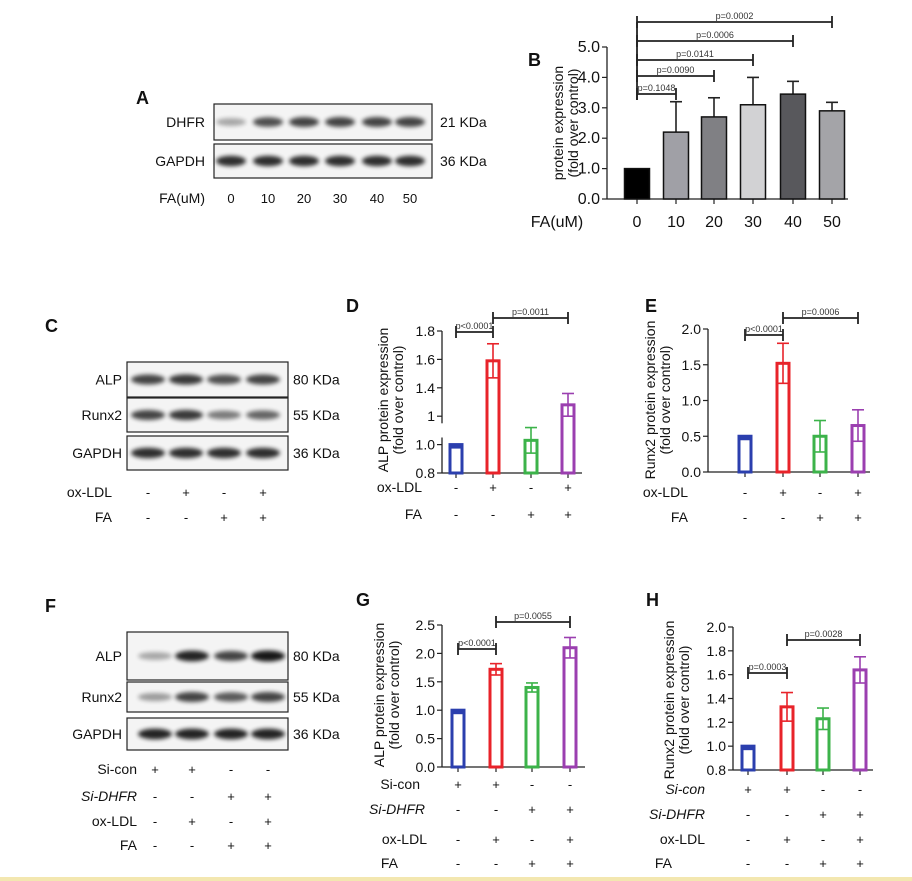  What do you see at coordinates (207, 379) in the screenshot?
I see `blot-alp` at bounding box center [207, 379].